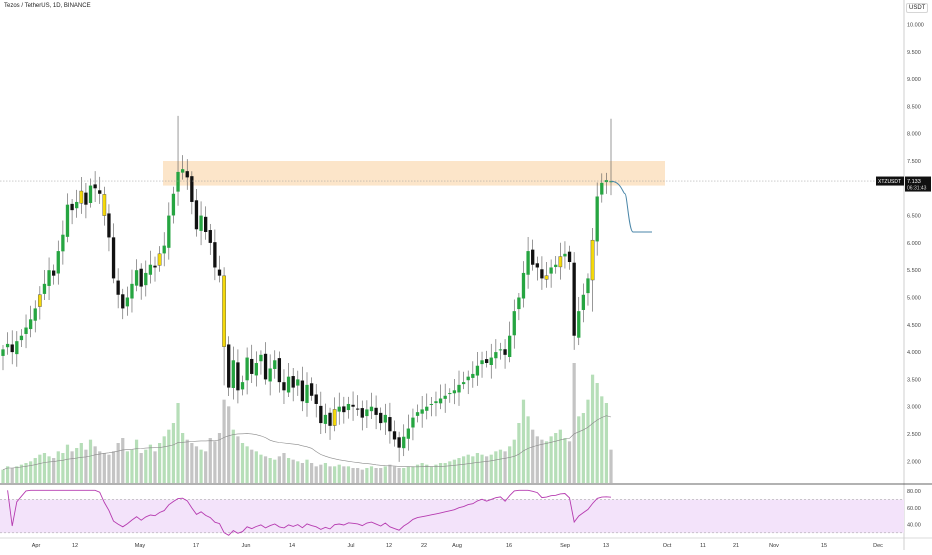 Image resolution: width=932 pixels, height=555 pixels. Describe the element at coordinates (414, 173) in the screenshot. I see `resistance-zone` at that location.